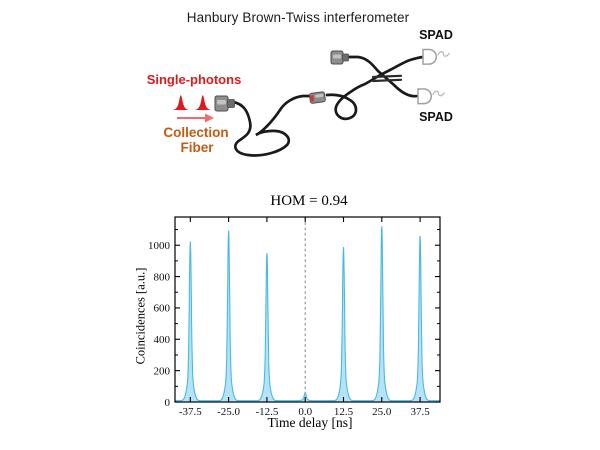  What do you see at coordinates (298, 17) in the screenshot?
I see `diagram-title: Hanbury Brown-Twiss interferometer` at bounding box center [298, 17].